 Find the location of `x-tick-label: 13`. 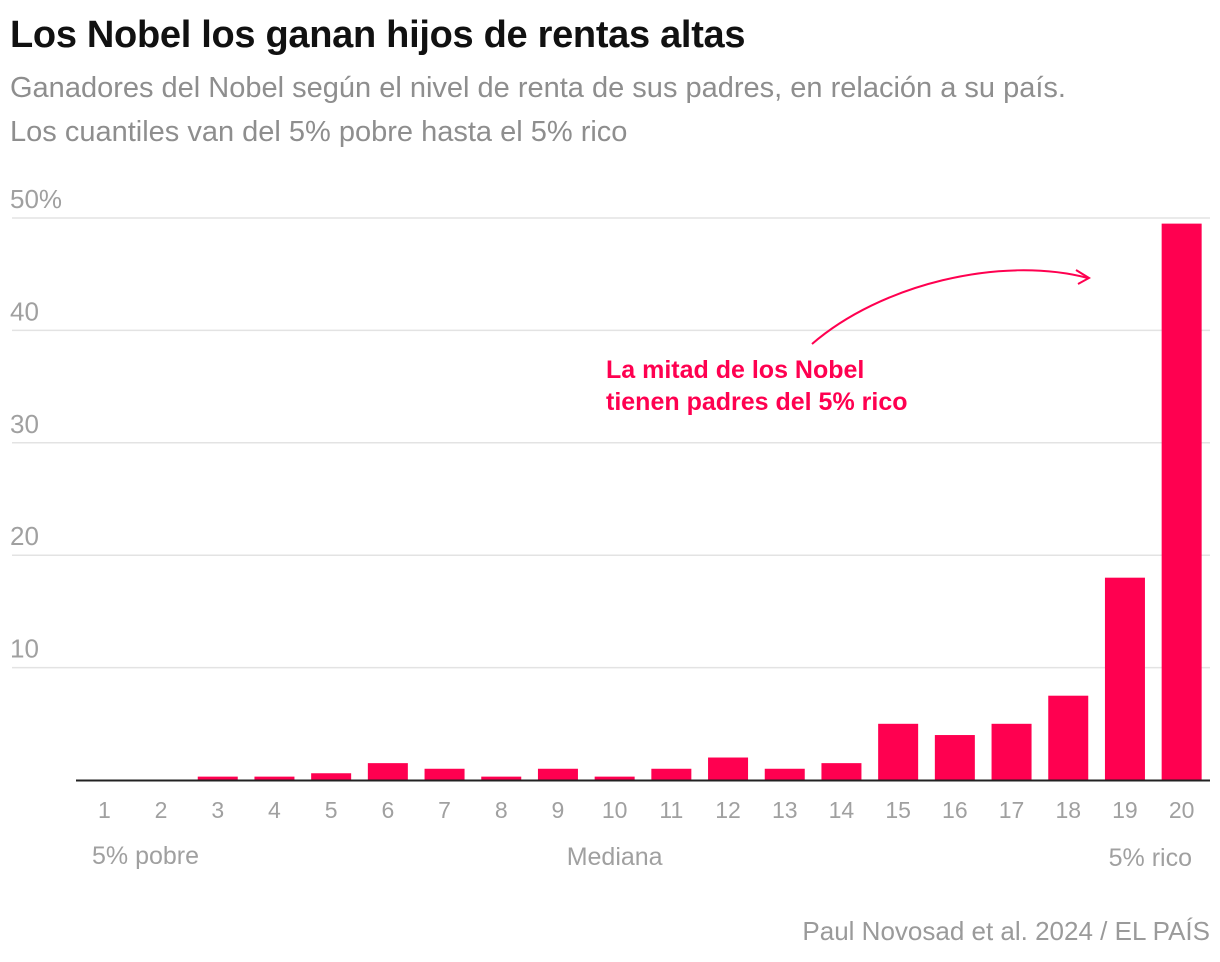

x-tick-label: 13 is located at coordinates (785, 810).